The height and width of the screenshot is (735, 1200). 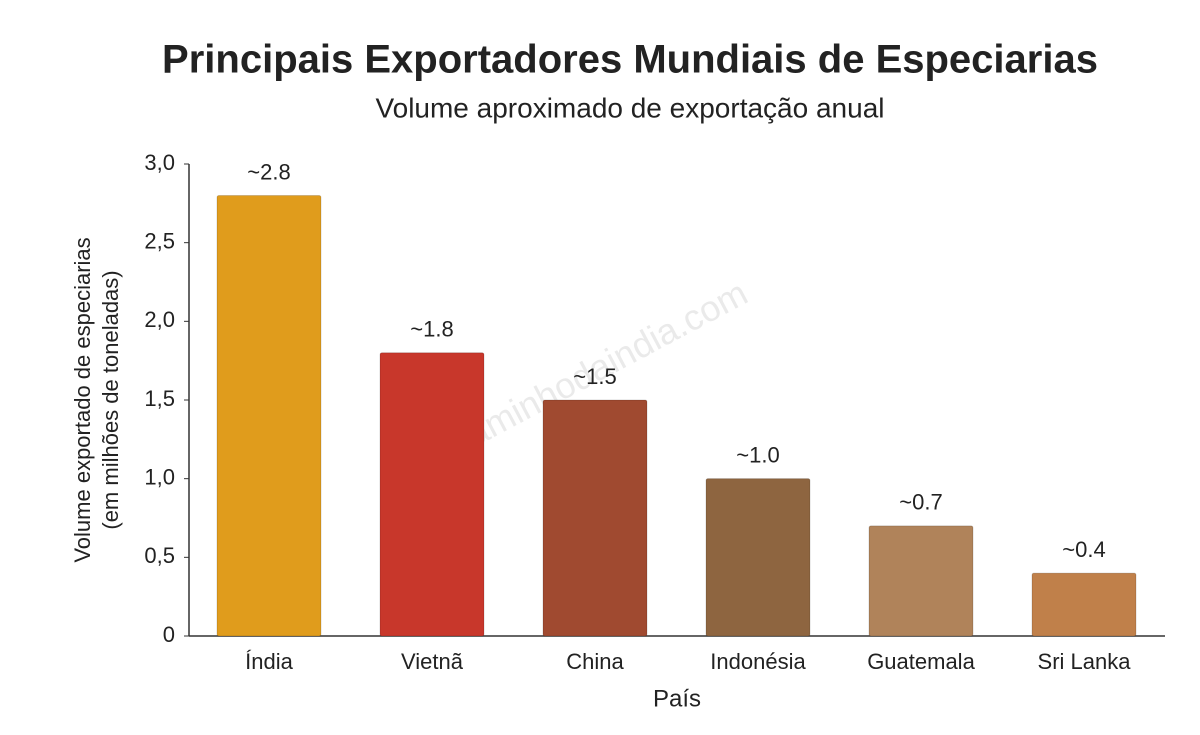 I want to click on y-tick-label: 1,5, so click(x=159, y=398).